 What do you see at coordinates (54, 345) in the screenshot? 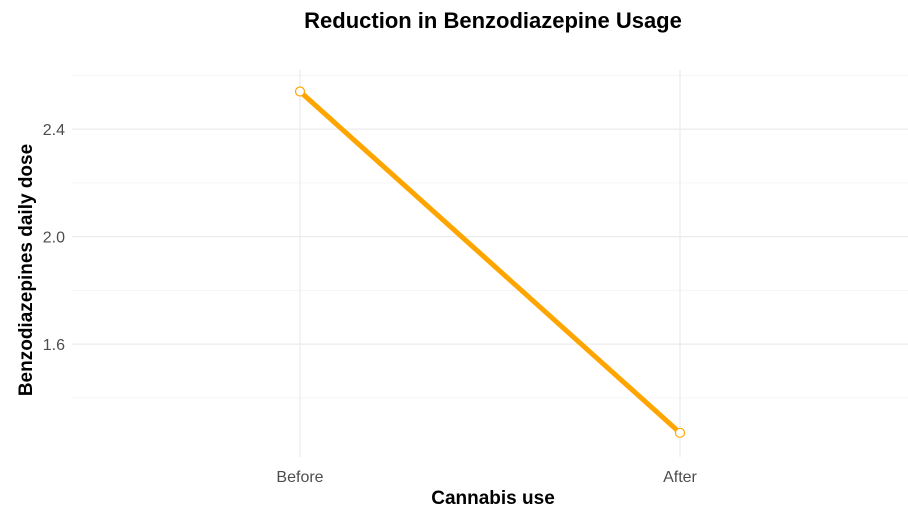
I see `y-tick-label: 1.6` at bounding box center [54, 345].